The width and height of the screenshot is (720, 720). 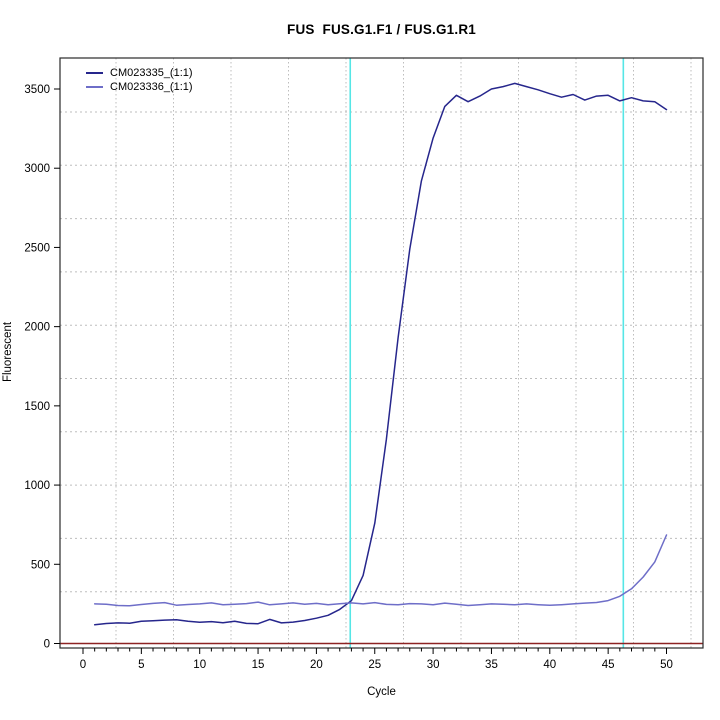 What do you see at coordinates (381, 29) in the screenshot?
I see `chart-title: FUS FUS.G1.F1 / FUS.G1.R1` at bounding box center [381, 29].